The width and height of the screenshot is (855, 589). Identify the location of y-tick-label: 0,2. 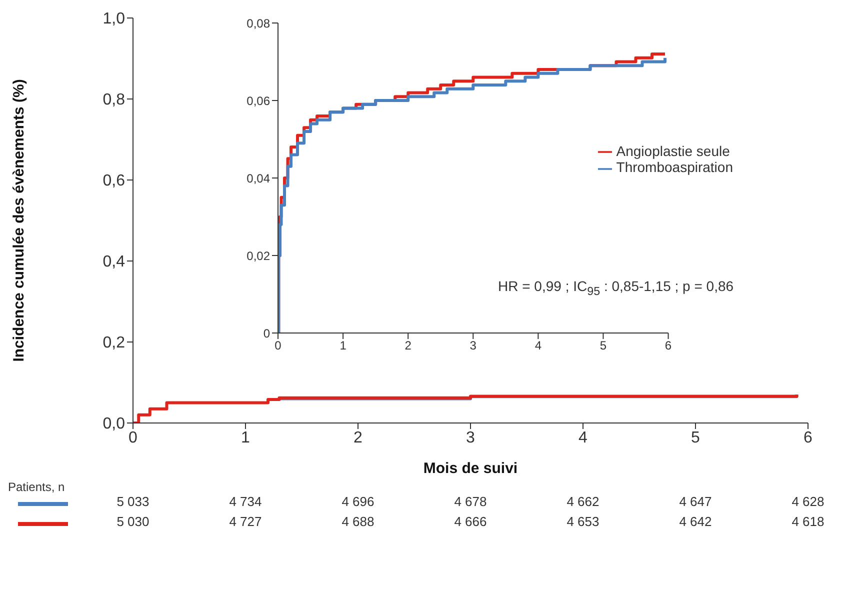
(114, 343).